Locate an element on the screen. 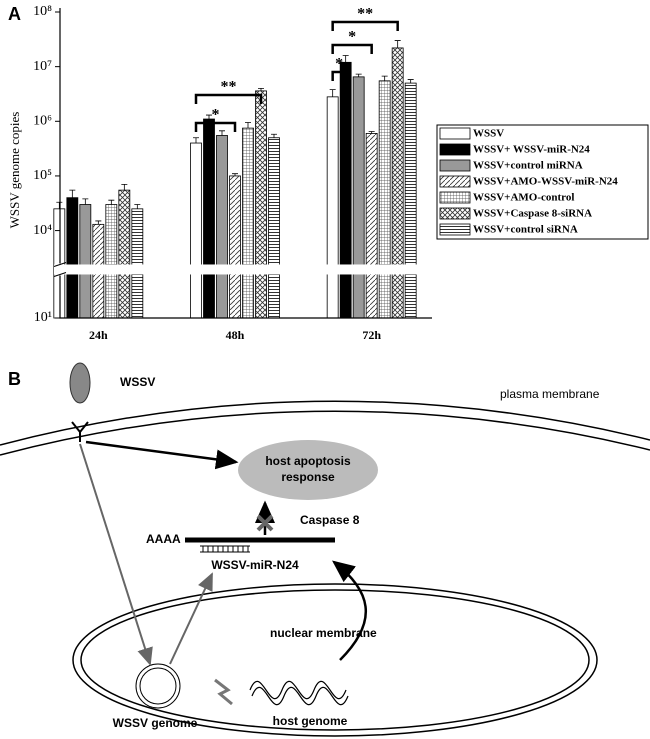 This screenshot has height=739, width=650. mirna-label: WSSV-miR-N24 is located at coordinates (255, 565).